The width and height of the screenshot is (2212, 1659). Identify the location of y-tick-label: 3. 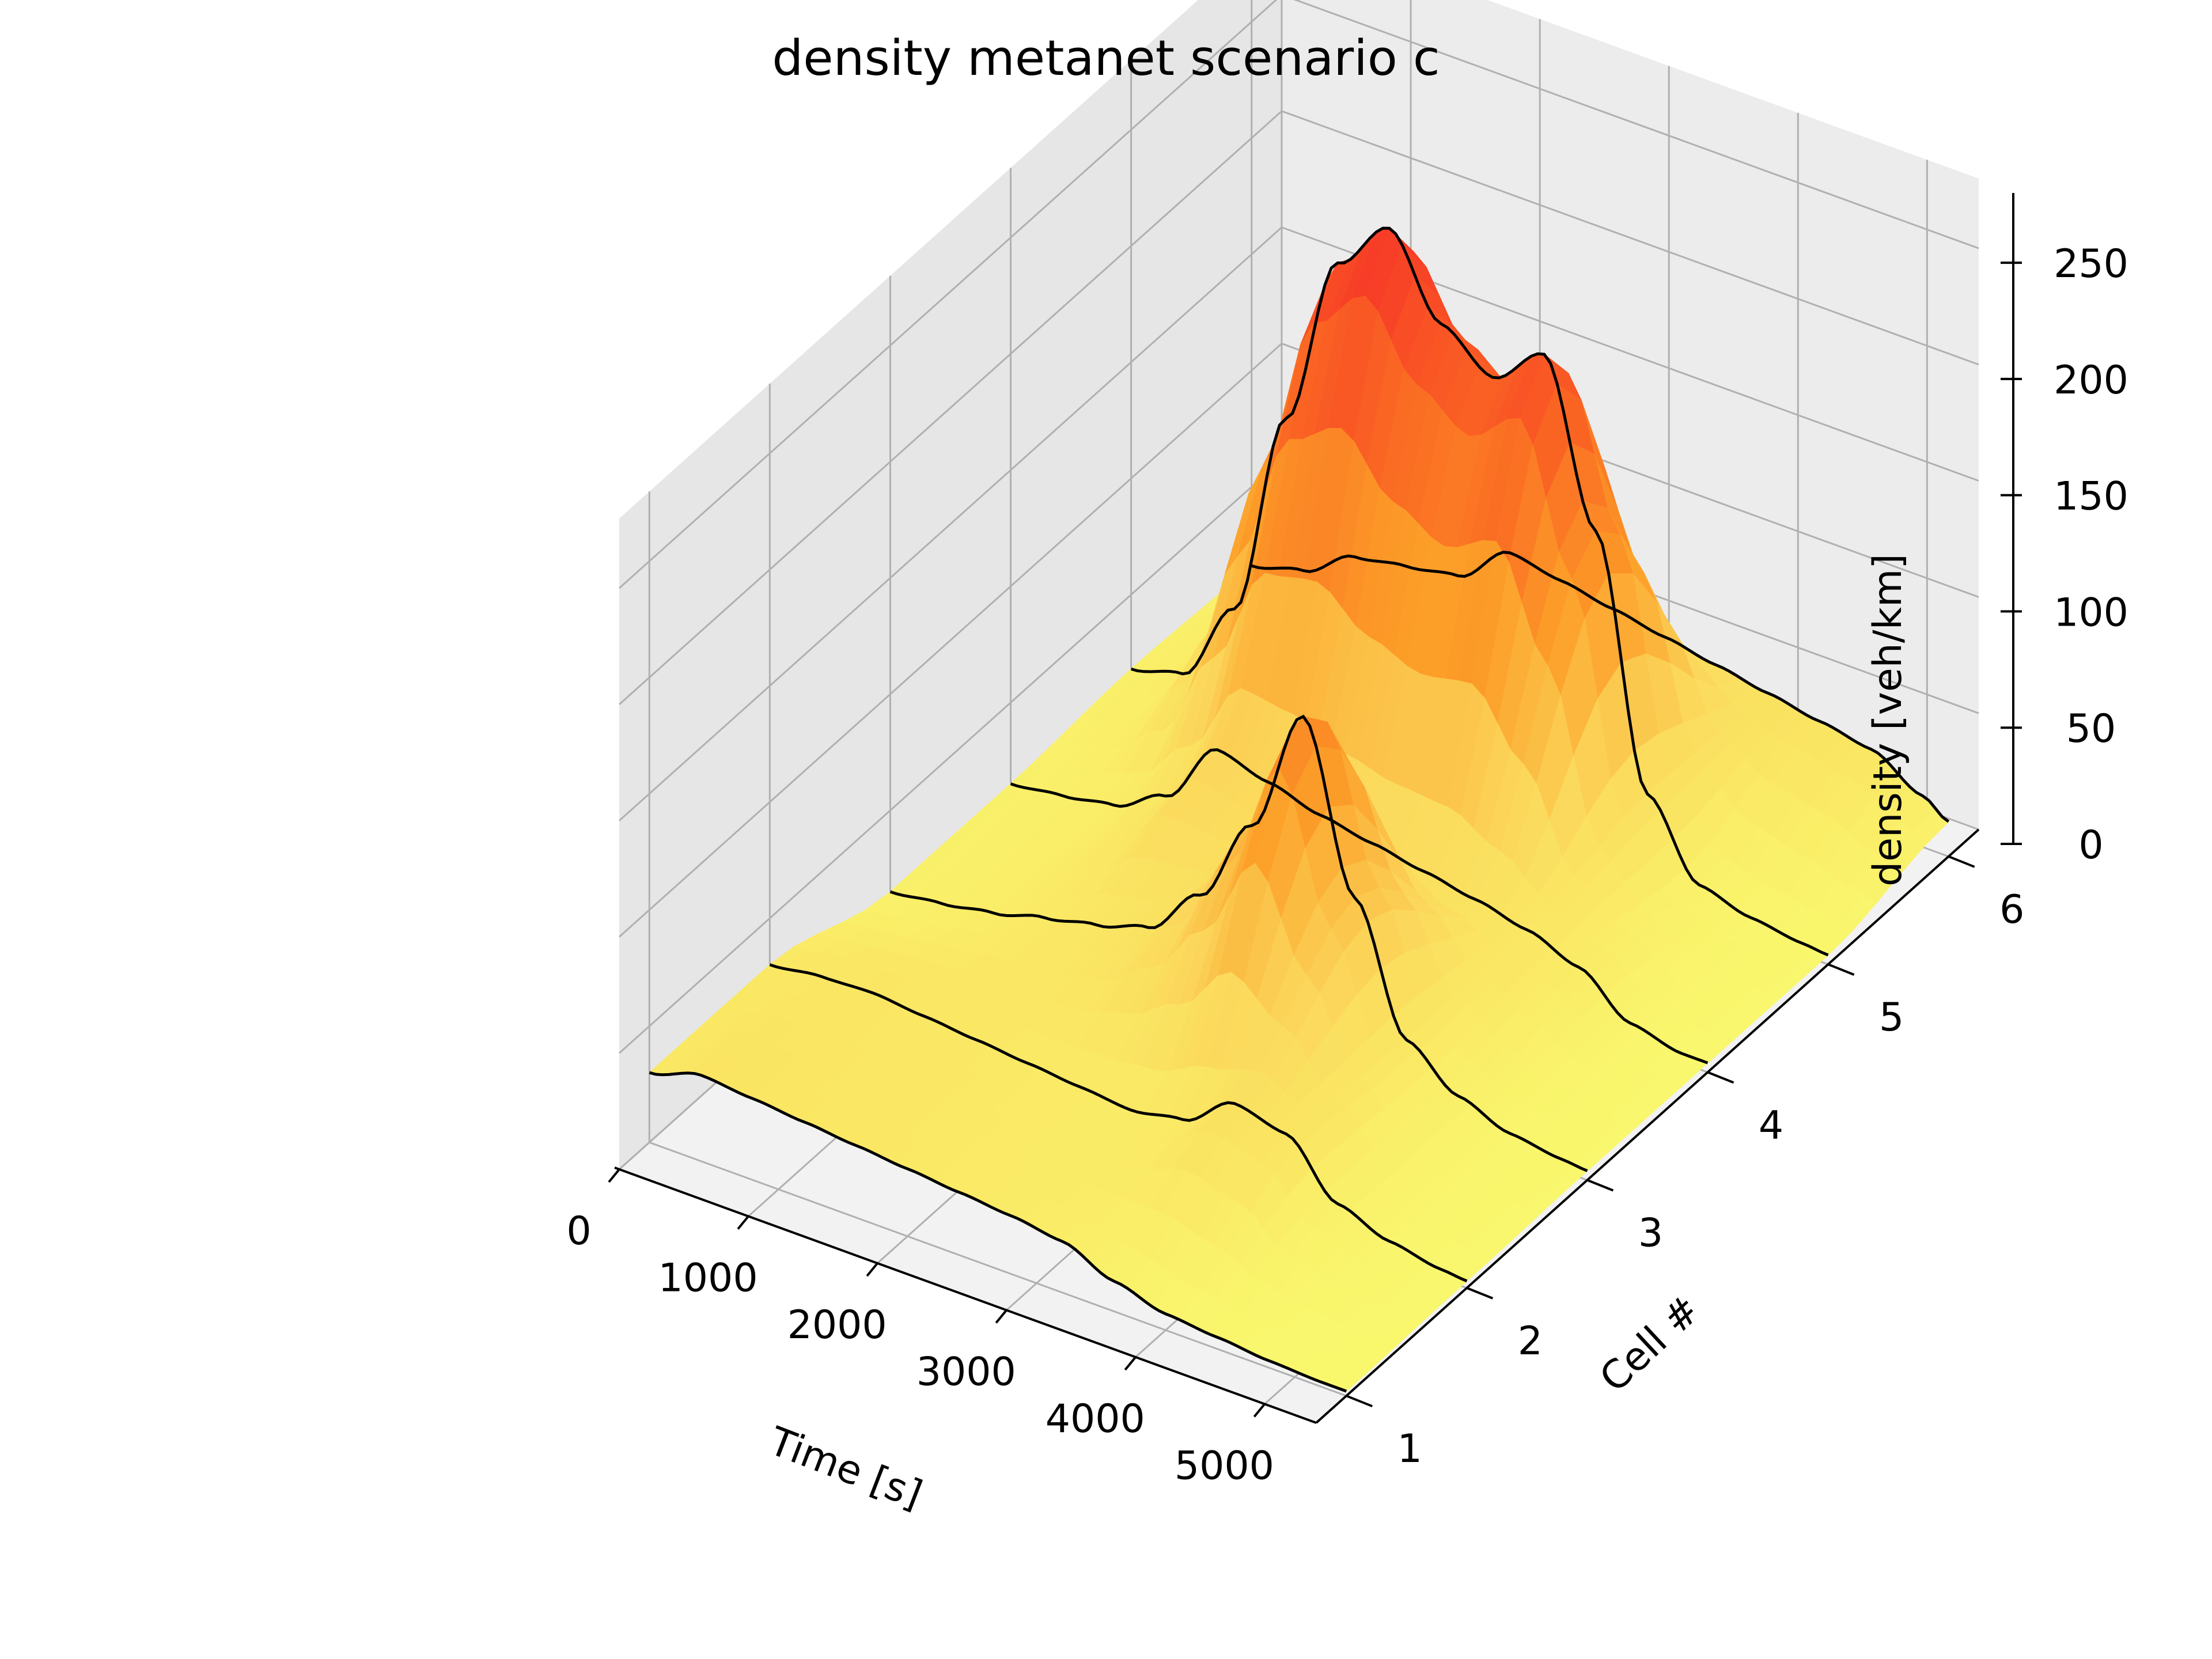
(1650, 1233).